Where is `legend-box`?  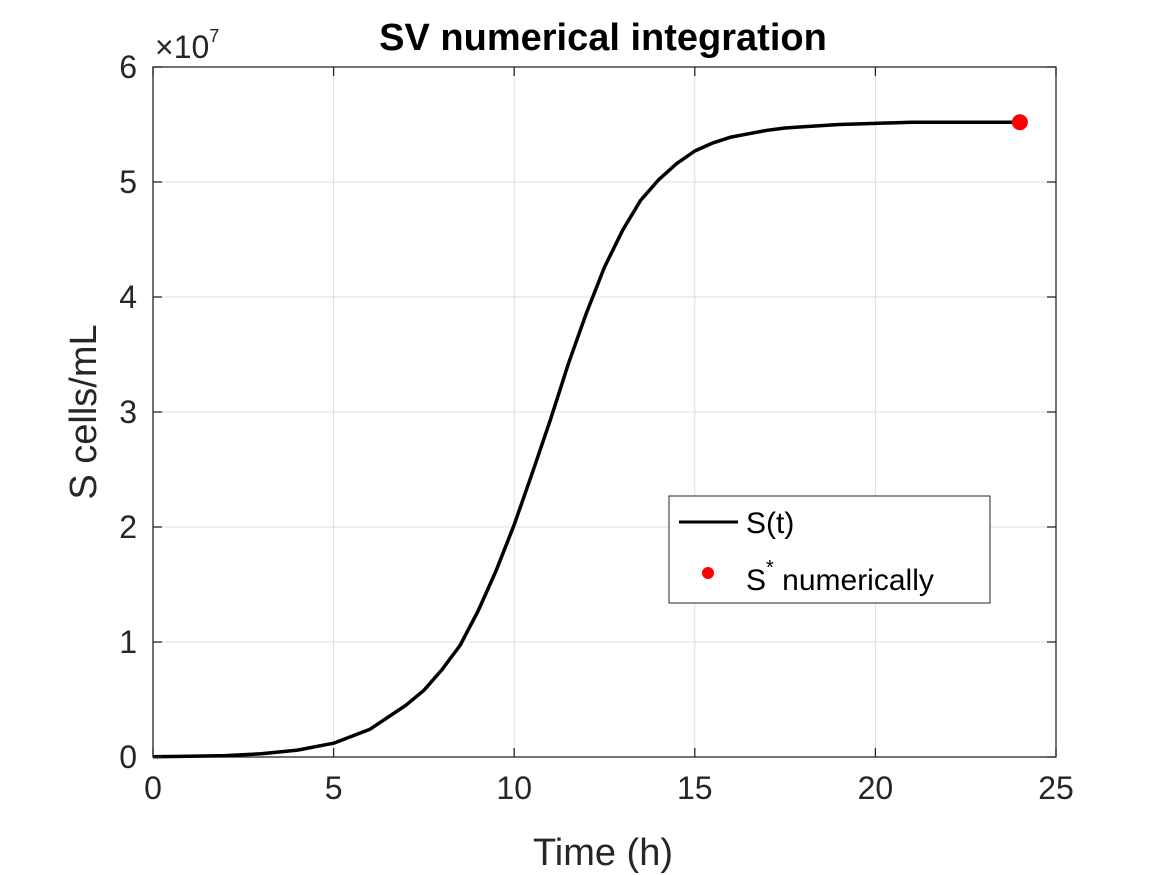 legend-box is located at coordinates (829, 549).